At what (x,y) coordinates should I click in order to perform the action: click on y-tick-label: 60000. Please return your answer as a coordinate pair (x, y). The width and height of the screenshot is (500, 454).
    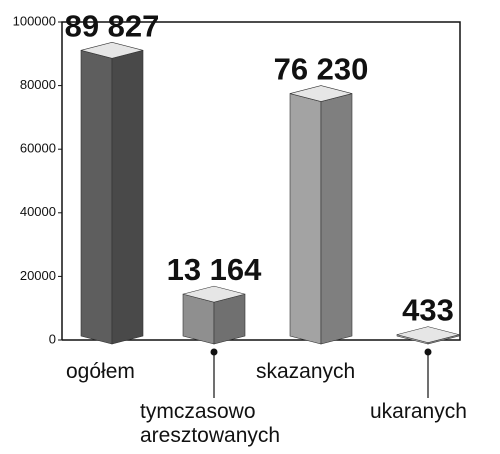
    Looking at the image, I should click on (38, 148).